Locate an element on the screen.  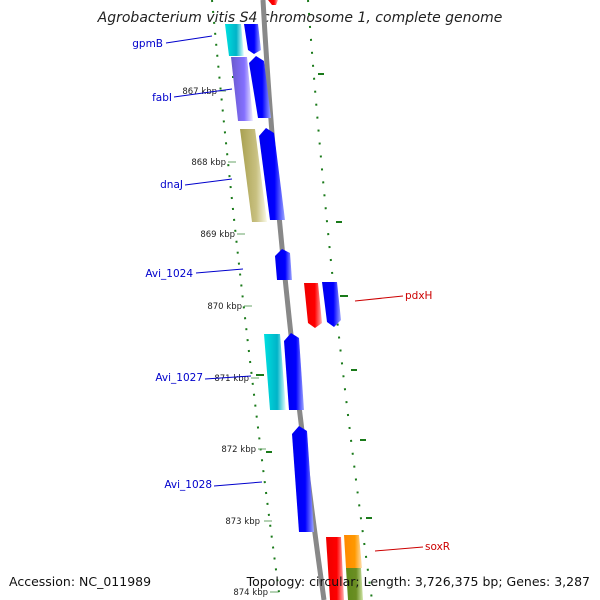
tick-label-870: 870 kbp is located at coordinates (224, 307).